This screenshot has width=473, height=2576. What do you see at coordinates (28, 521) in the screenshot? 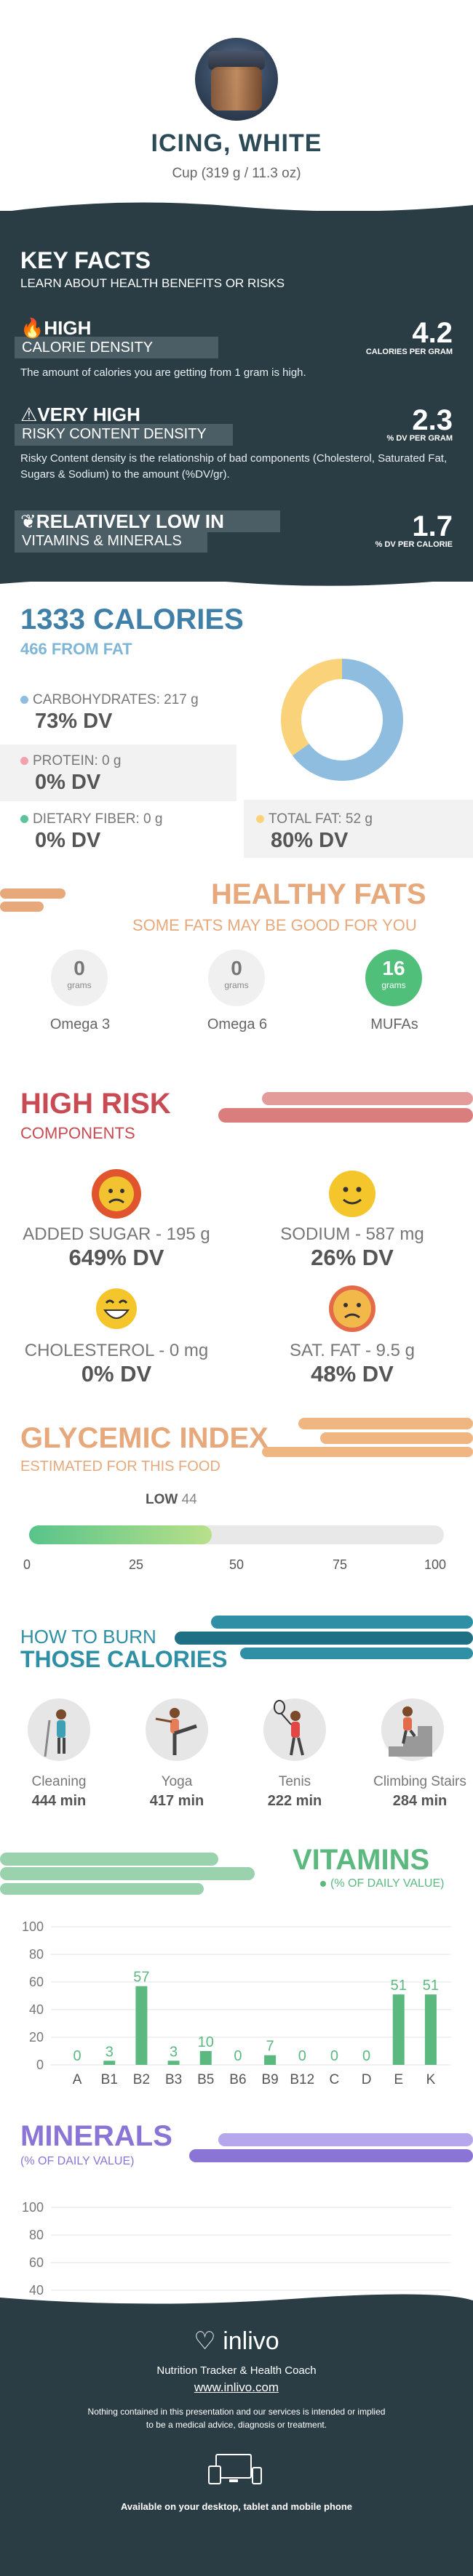
I see `leaf-icon: ❦` at bounding box center [28, 521].